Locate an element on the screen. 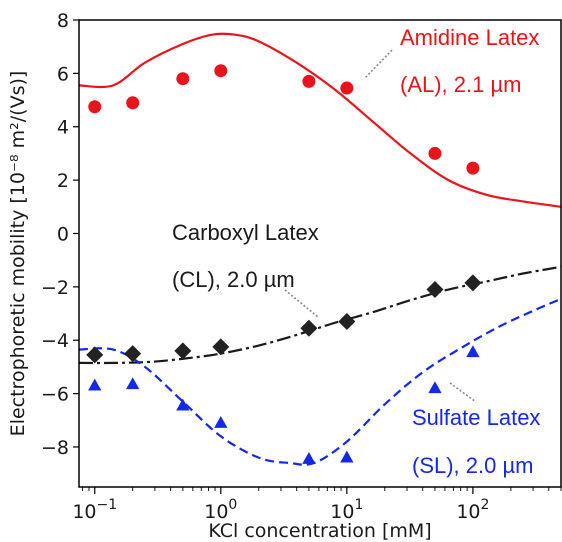 The image size is (562, 542). y-tick-label: 8 is located at coordinates (63, 21).